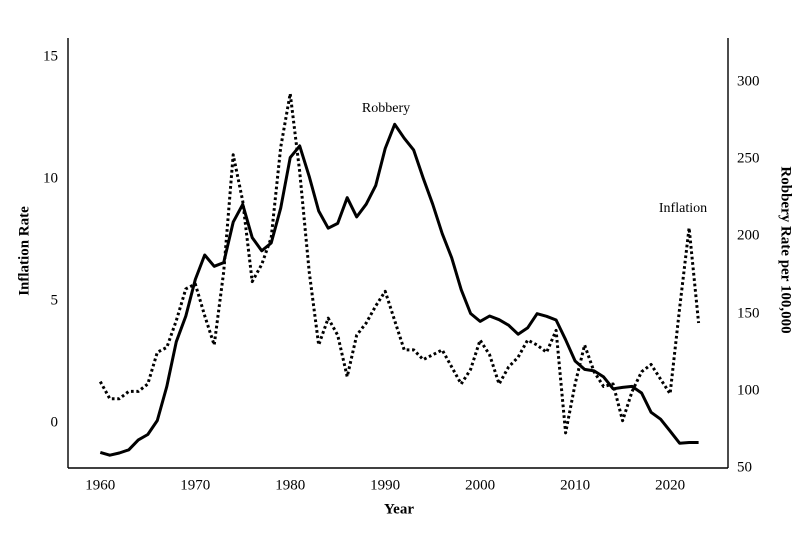  What do you see at coordinates (54, 300) in the screenshot?
I see `tick-left-label: 5` at bounding box center [54, 300].